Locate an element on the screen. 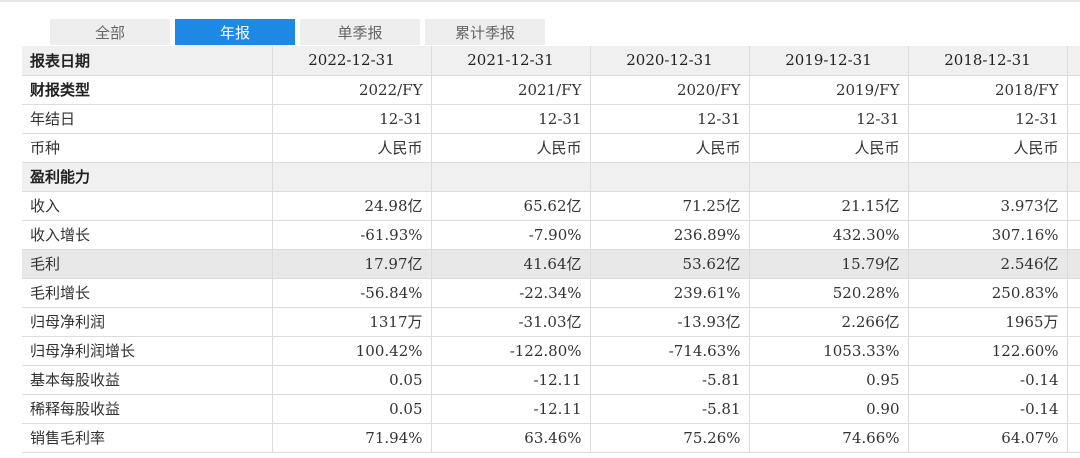  row-label: 收入增长 is located at coordinates (147, 235).